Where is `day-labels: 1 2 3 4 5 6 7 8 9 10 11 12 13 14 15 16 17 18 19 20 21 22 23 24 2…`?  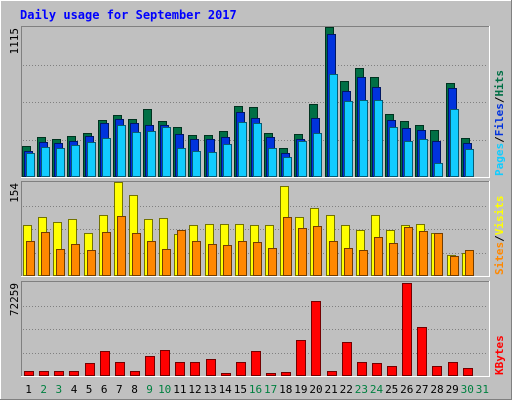 day-labels: 1 2 3 4 5 6 7 8 9 10 11 12 13 14 15 16 17 18 19 20 21 22 23 24 2… is located at coordinates (257, 389).